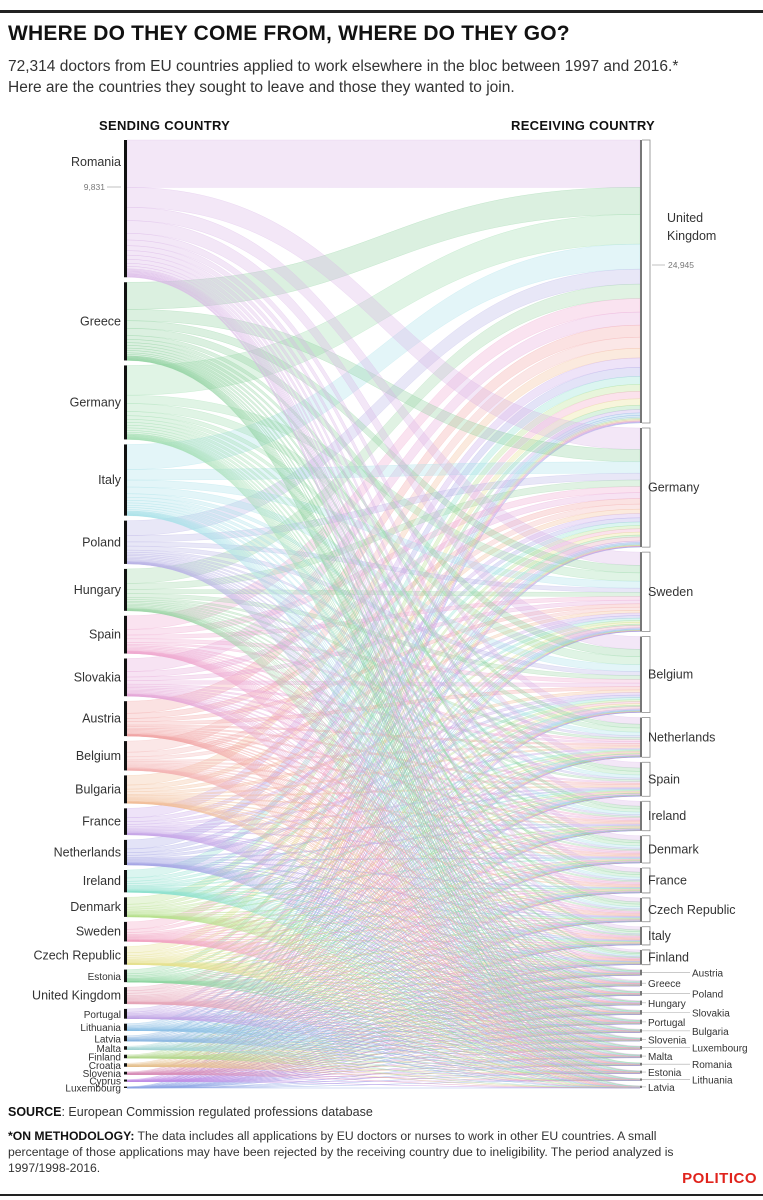 Image resolution: width=763 pixels, height=1200 pixels. What do you see at coordinates (105, 1082) in the screenshot?
I see `sending-label-cyprus: Cyprus` at bounding box center [105, 1082].